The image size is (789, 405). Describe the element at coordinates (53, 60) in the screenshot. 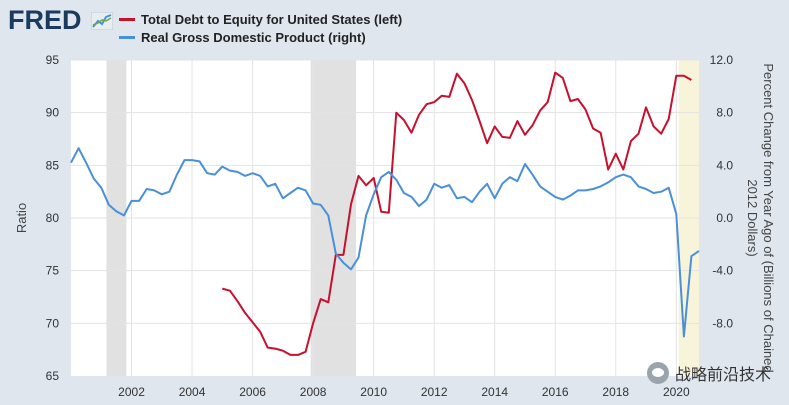

I see `y-tick-left-95: 95` at that location.